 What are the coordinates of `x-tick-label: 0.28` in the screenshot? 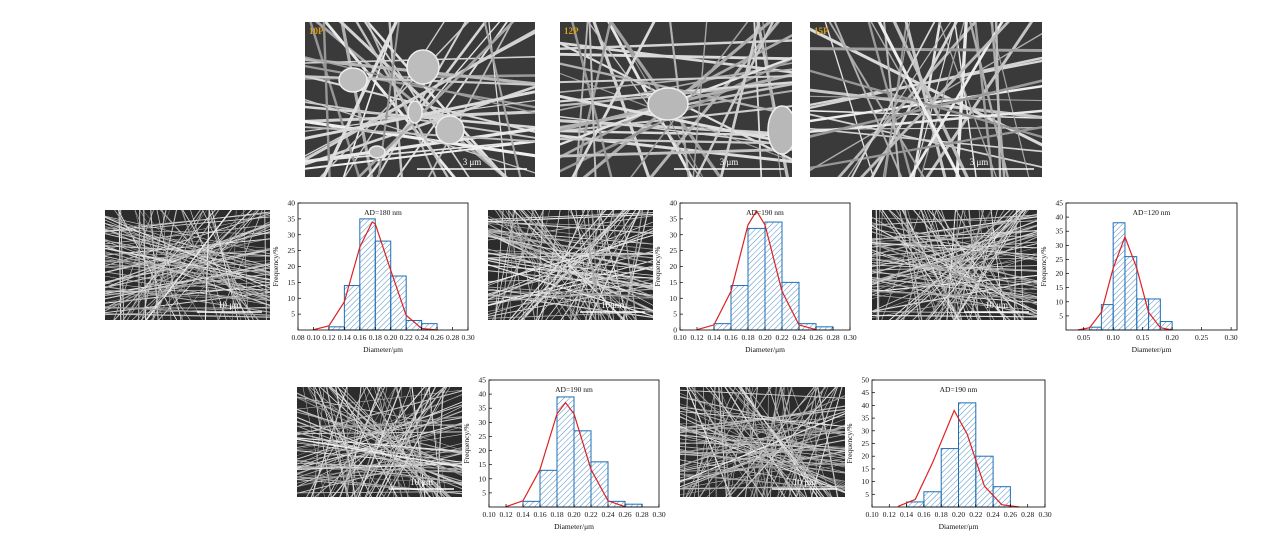 It's located at (452, 337).